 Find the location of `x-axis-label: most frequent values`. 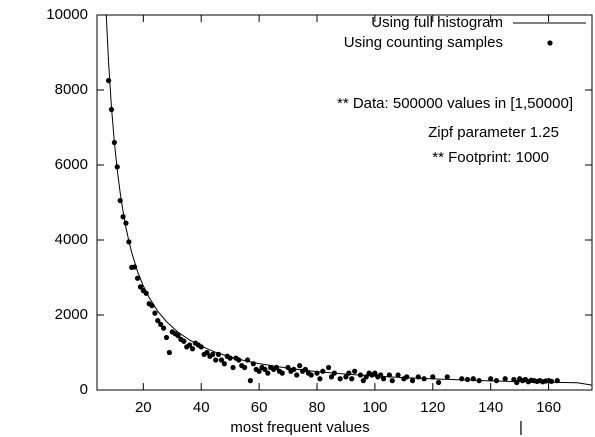

x-axis-label: most frequent values is located at coordinates (299, 427).